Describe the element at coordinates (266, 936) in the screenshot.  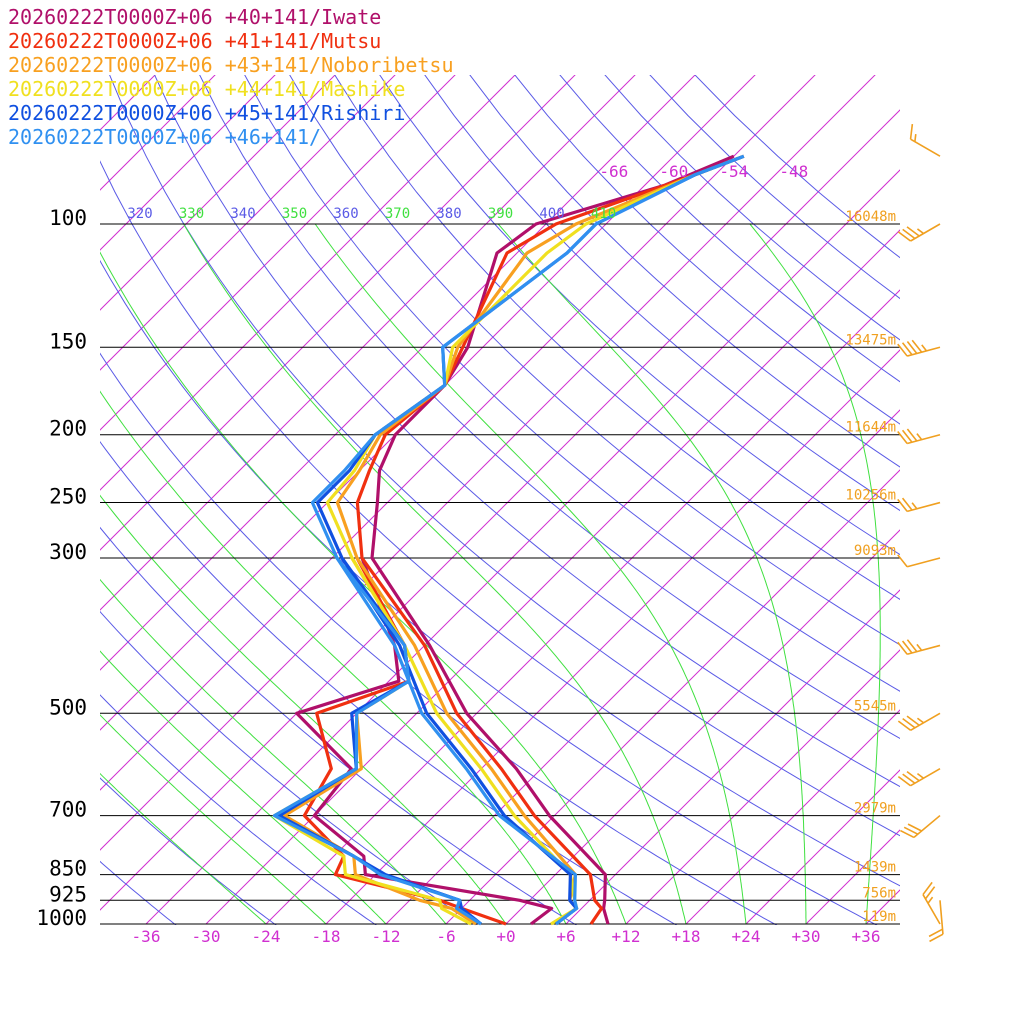
I see `temperature-tick-label: -24` at that location.